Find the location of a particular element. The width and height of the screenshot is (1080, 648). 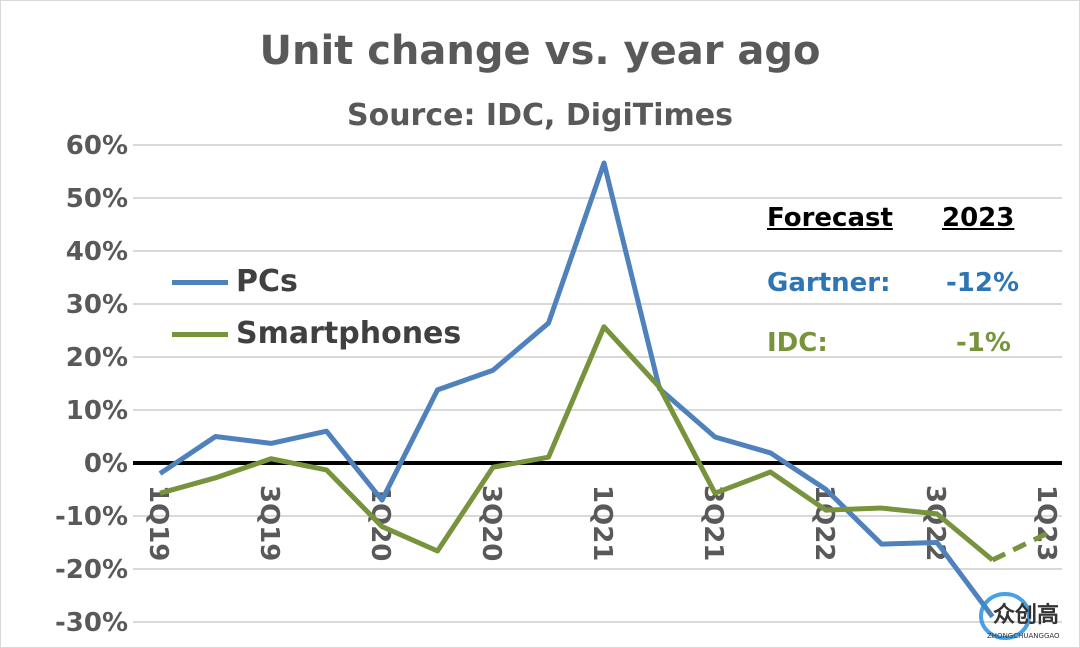

svg-text: 众创高 is located at coordinates (1026, 615).